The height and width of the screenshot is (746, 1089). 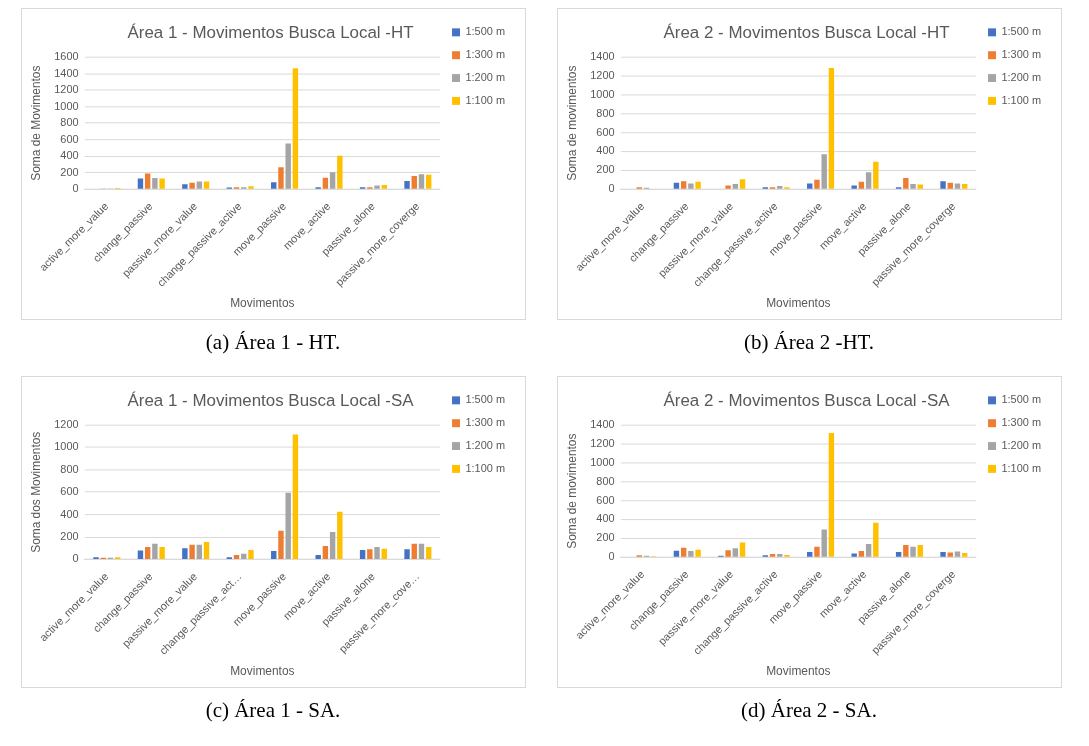 I want to click on text: (c) Área 1 - SA., so click(x=273, y=710).